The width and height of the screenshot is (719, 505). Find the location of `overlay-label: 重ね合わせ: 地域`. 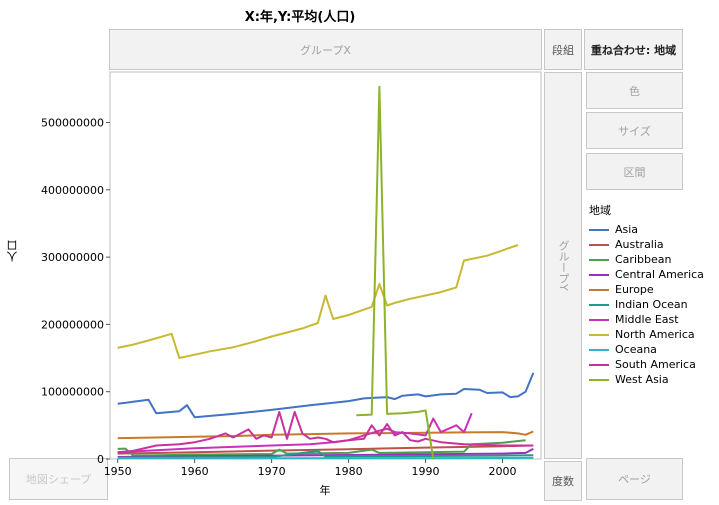

overlay-label: 重ね合わせ: 地域 is located at coordinates (633, 50).